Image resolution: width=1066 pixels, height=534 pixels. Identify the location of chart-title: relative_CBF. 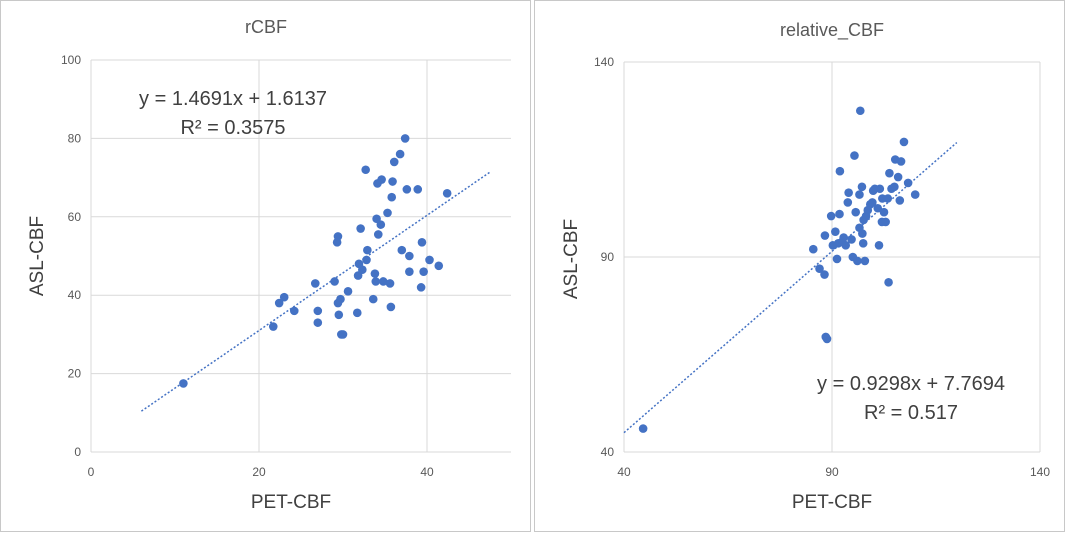
(832, 30).